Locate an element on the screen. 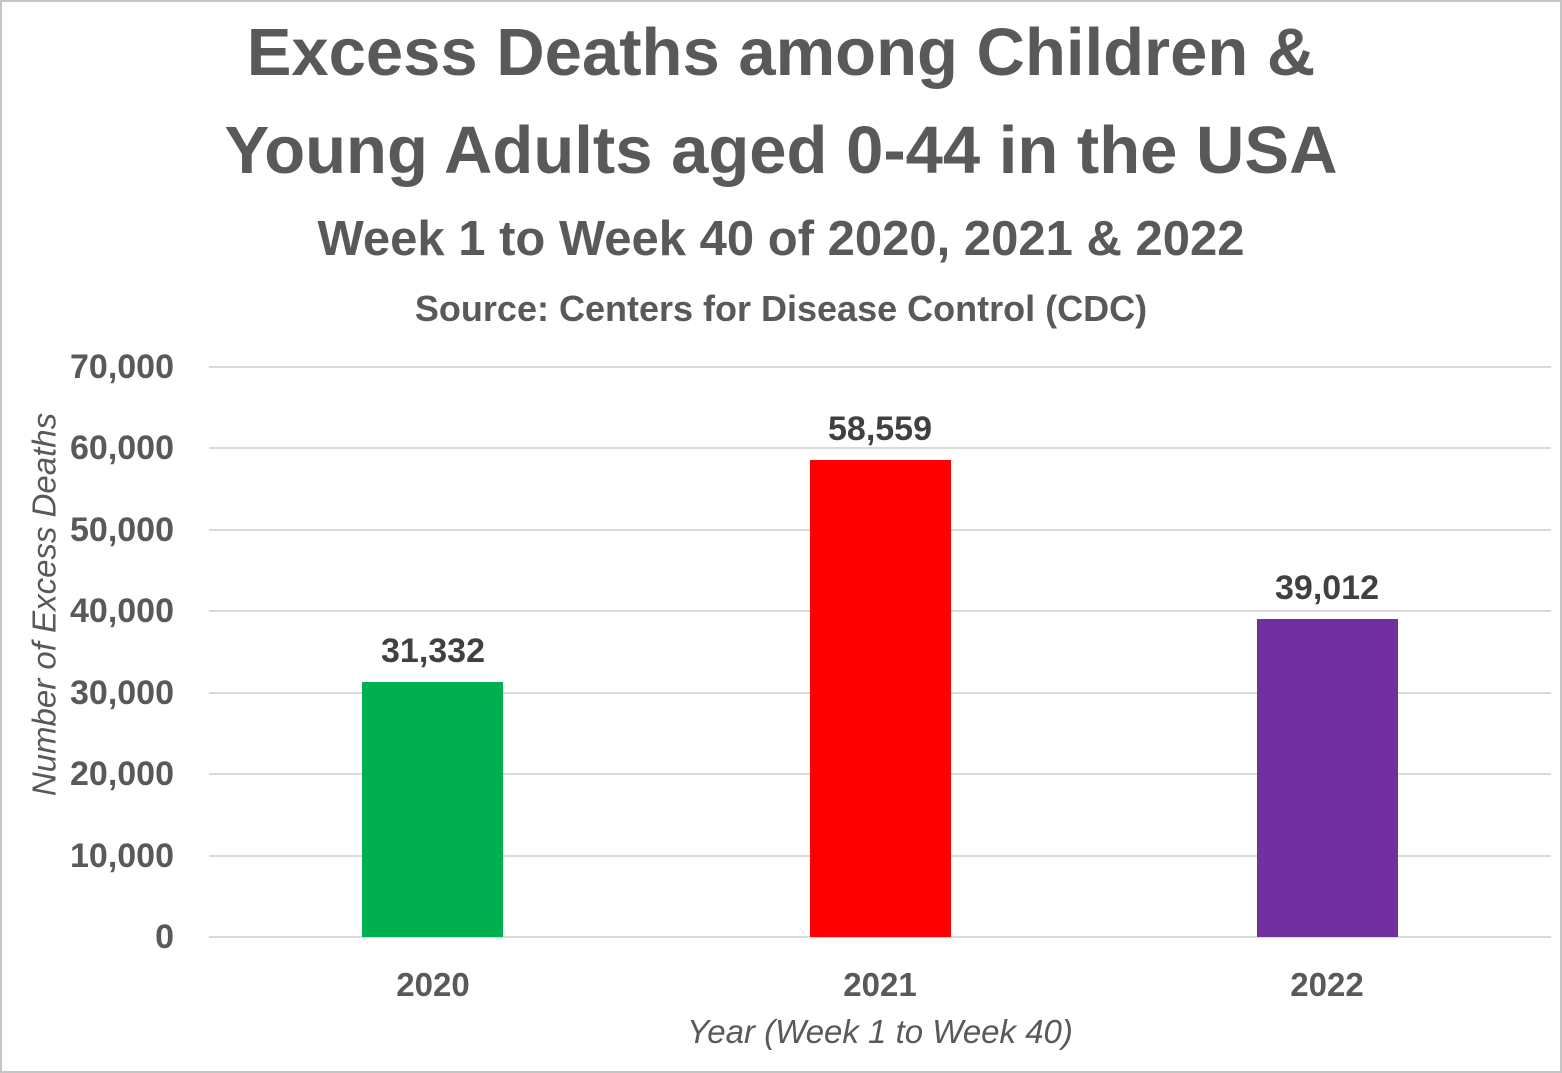  bar-value-label-2021: 58,559 is located at coordinates (880, 429).